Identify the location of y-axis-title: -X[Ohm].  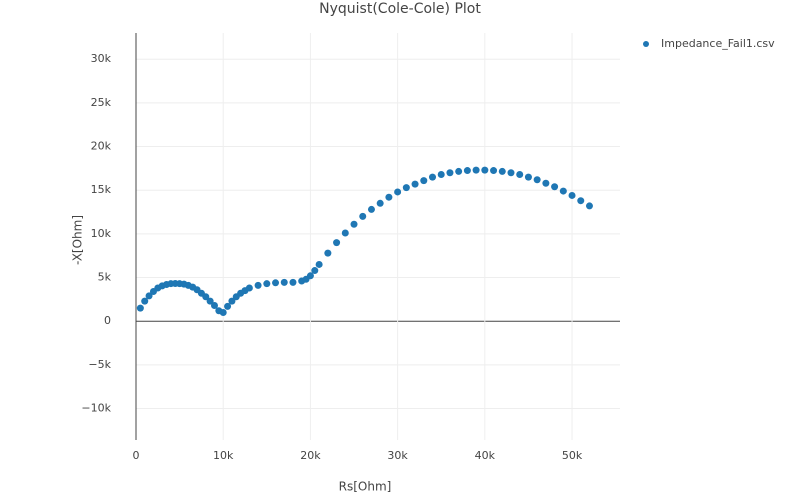
(78, 240).